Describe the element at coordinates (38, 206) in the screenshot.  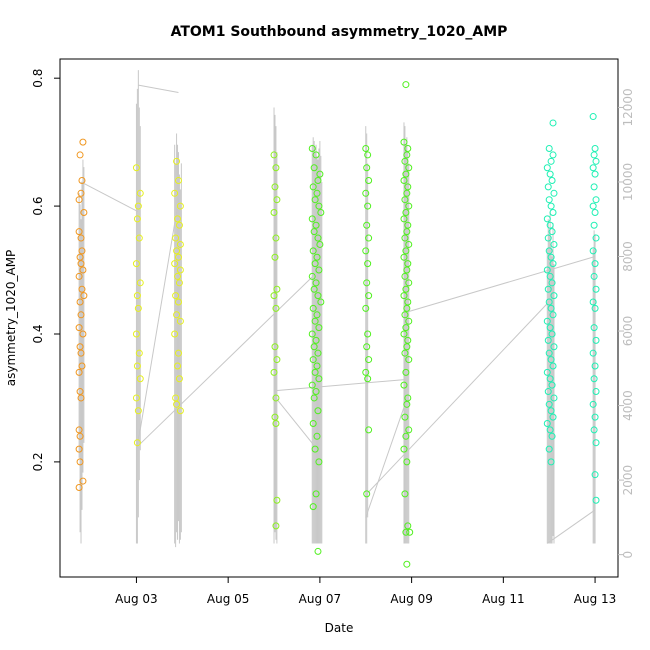
I see `y-tick-label: 0.6` at that location.